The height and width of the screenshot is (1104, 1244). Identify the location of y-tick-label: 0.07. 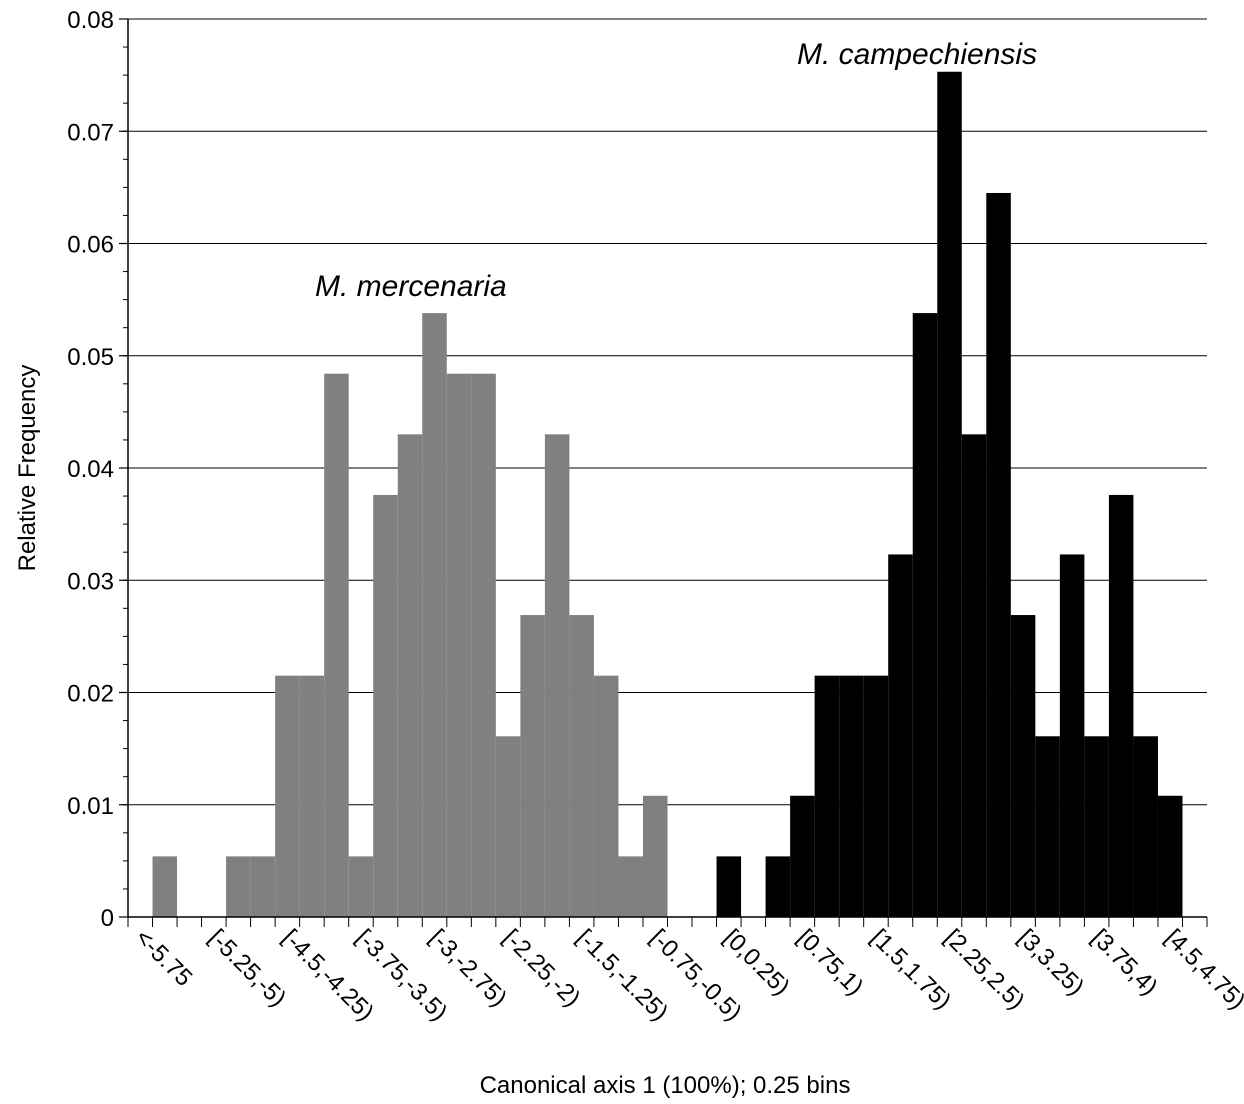
(90, 132).